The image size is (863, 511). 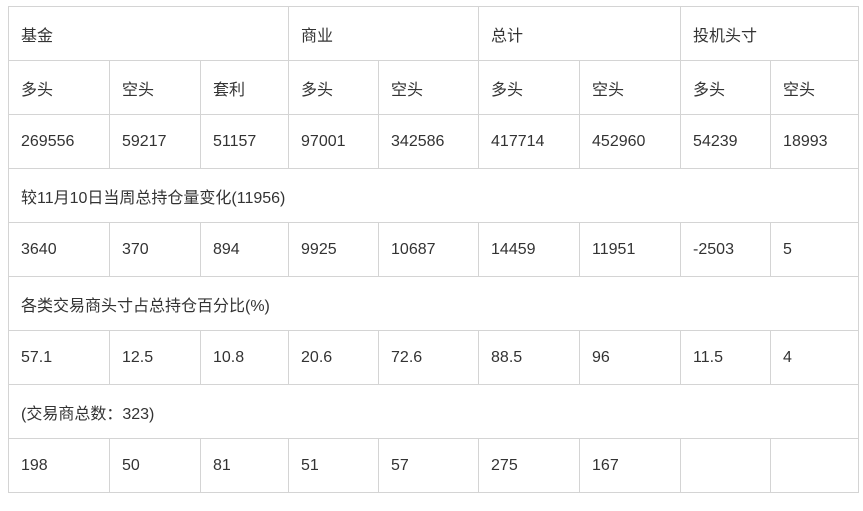 What do you see at coordinates (529, 357) in the screenshot?
I see `percent-cell: 88.5` at bounding box center [529, 357].